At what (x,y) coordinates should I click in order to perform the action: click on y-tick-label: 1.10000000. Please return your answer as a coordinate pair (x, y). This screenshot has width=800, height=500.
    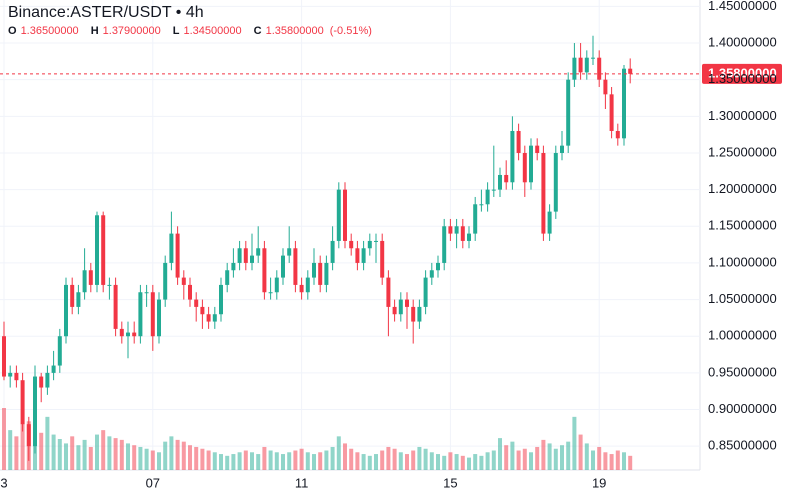
    Looking at the image, I should click on (742, 261).